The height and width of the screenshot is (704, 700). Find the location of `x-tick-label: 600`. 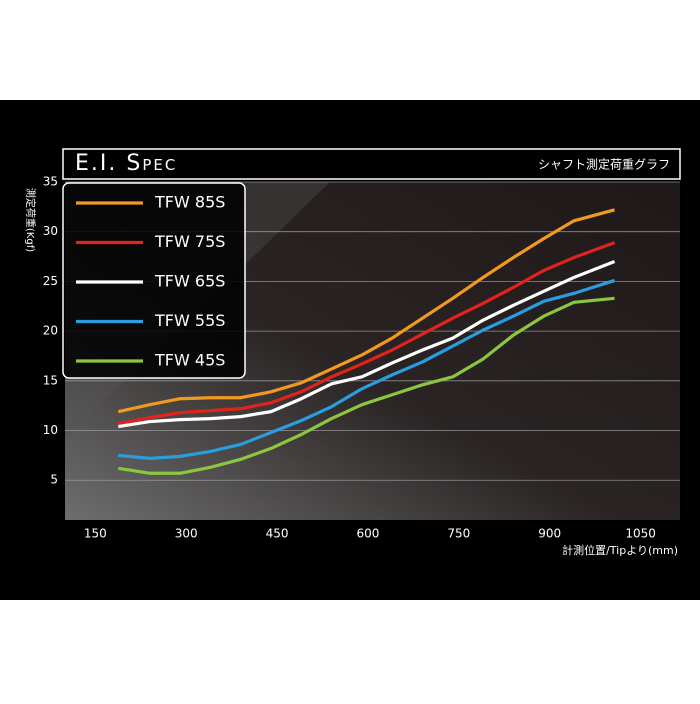

x-tick-label: 600 is located at coordinates (368, 534).